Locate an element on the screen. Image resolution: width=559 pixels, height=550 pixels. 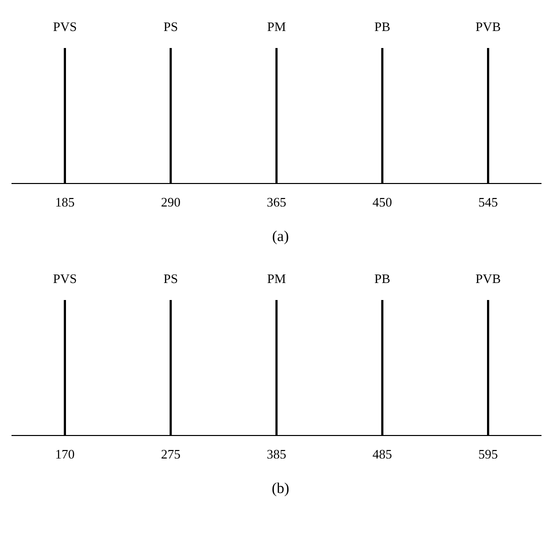
x-tick-label: 290 is located at coordinates (170, 202).